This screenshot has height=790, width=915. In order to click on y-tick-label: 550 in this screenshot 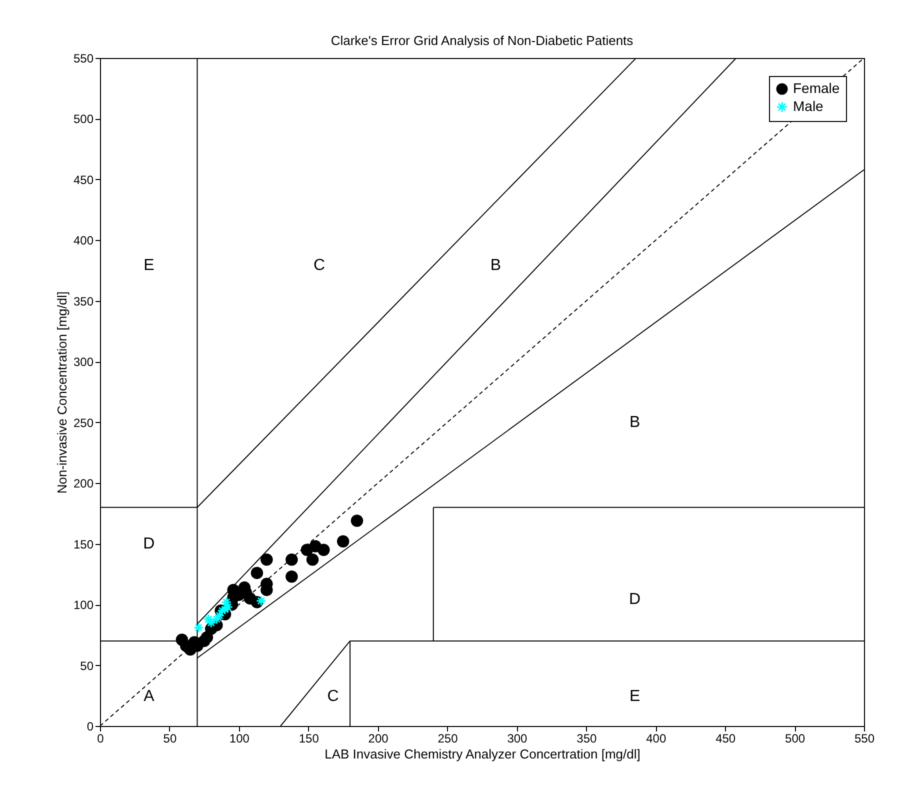, I will do `click(83, 59)`.